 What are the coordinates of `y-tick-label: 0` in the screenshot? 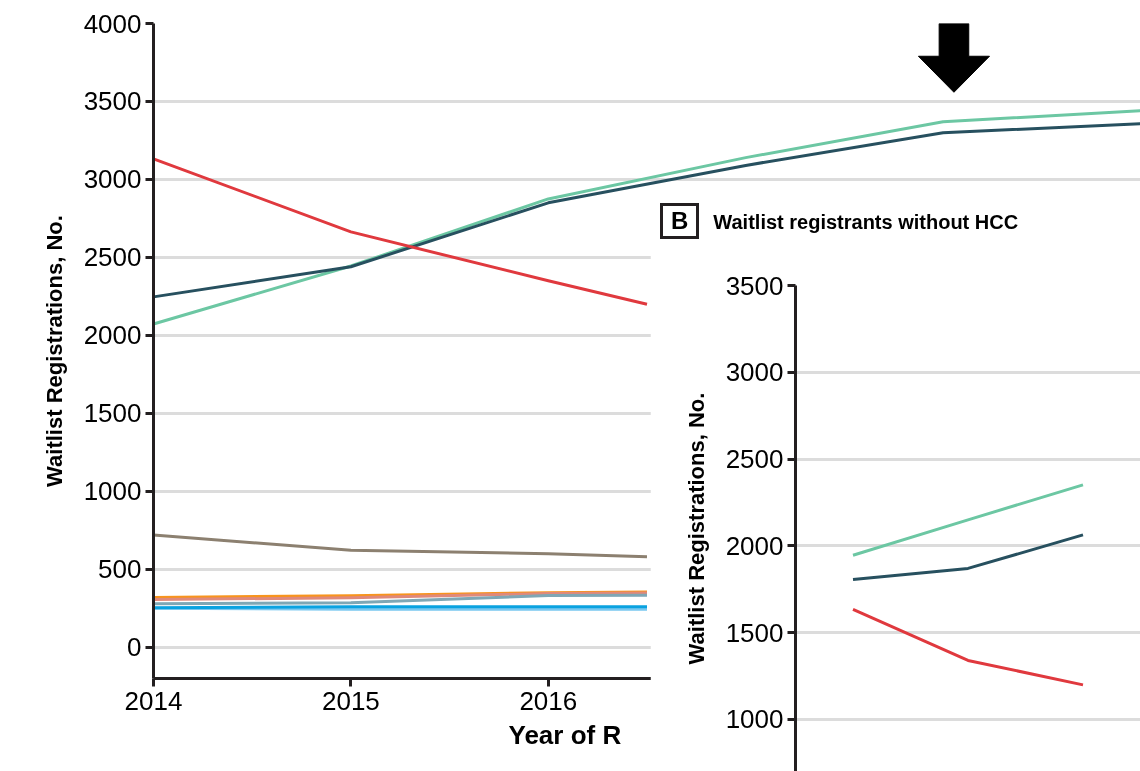 It's located at (134, 647).